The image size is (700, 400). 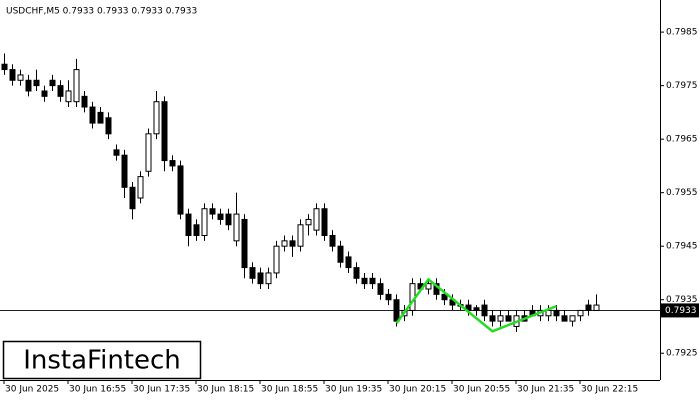 I want to click on y-tick-label: 0.7985, so click(x=682, y=33).